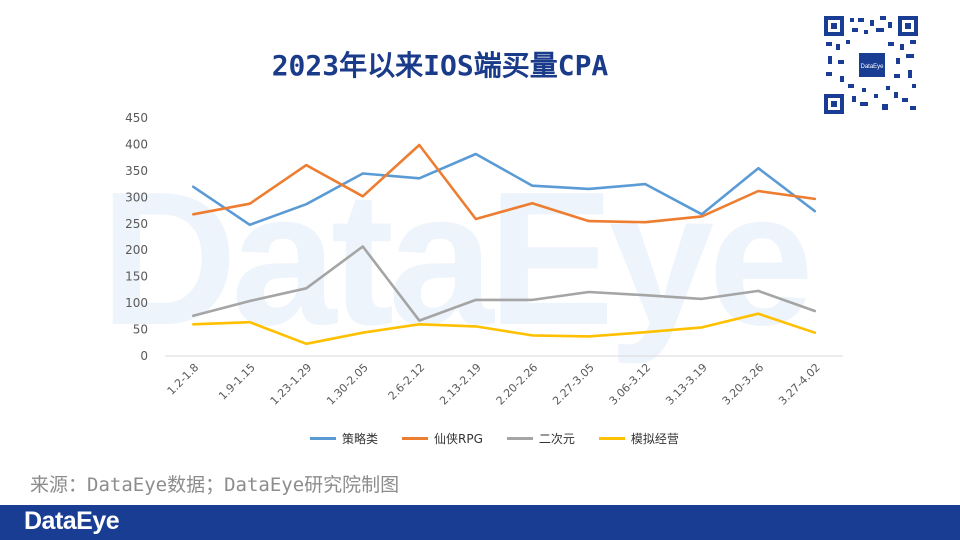  I want to click on x-tick-label: 2.6-2.12, so click(407, 382).